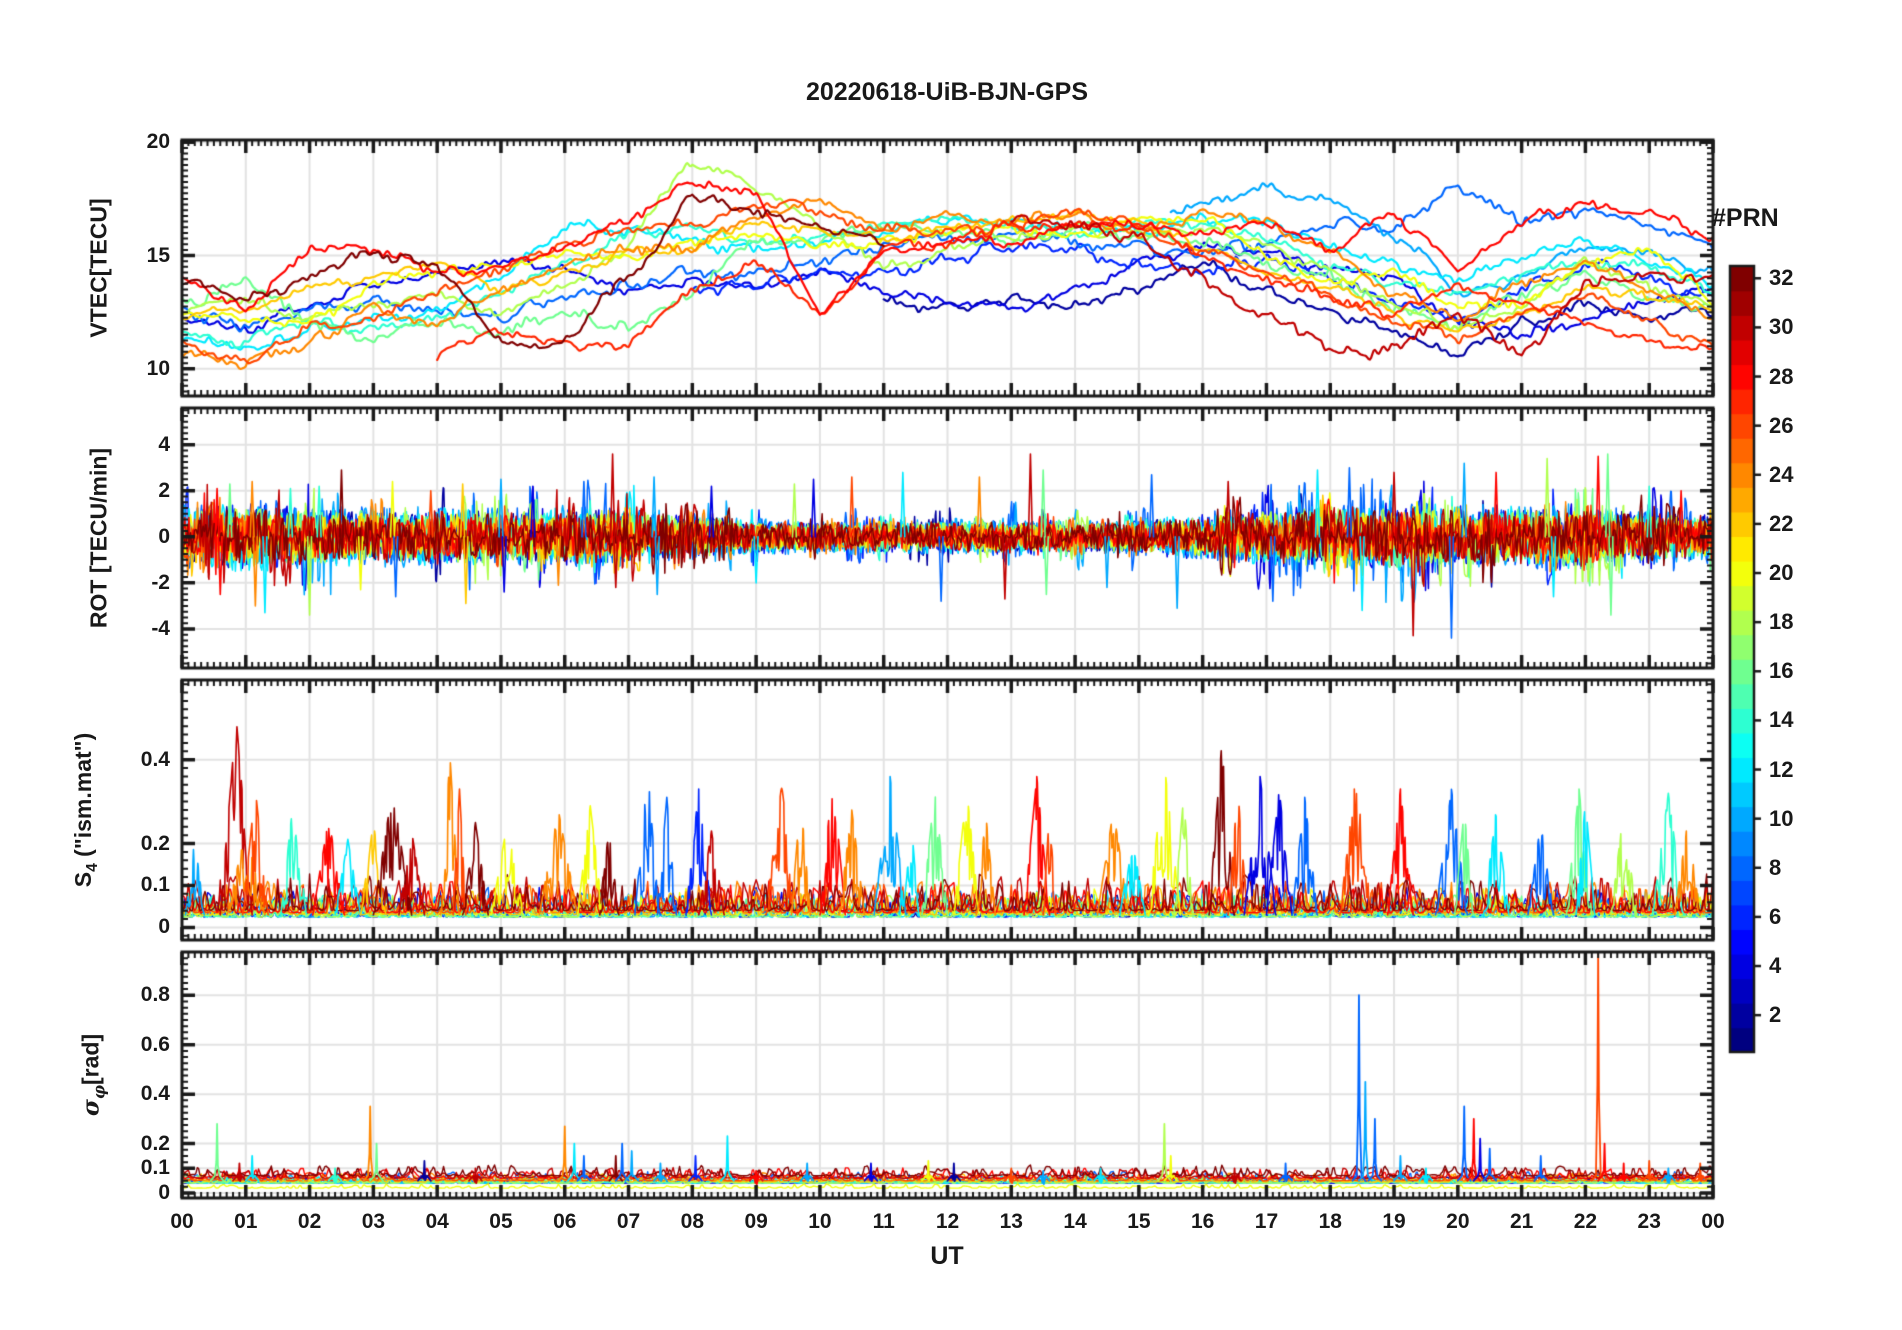 Image resolution: width=1902 pixels, height=1330 pixels. Describe the element at coordinates (1585, 1221) in the screenshot. I see `x-tick-label-22-22: 22` at that location.